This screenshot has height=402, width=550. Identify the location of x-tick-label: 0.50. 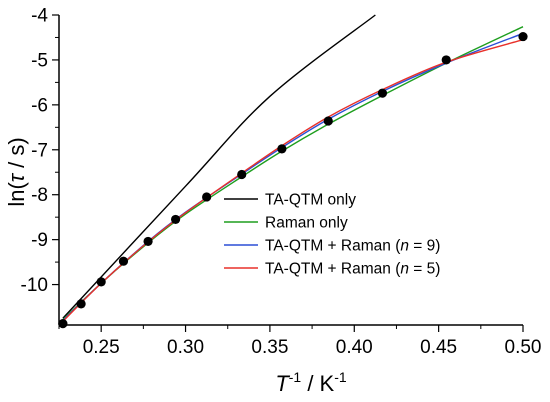
(523, 347).